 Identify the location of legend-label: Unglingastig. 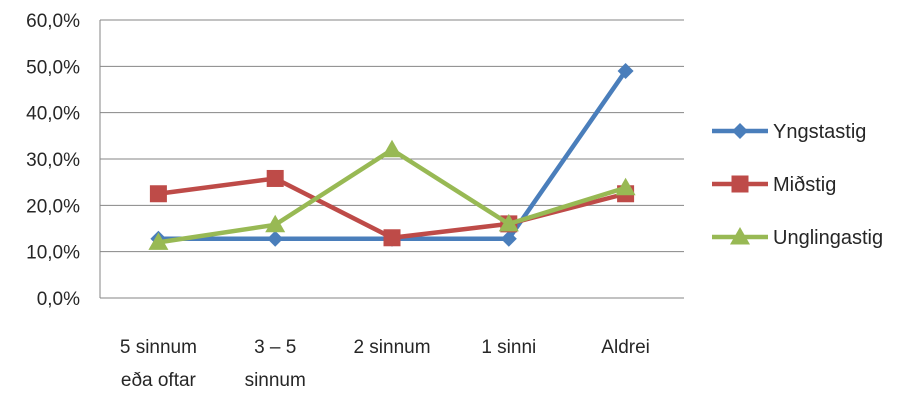
(828, 238).